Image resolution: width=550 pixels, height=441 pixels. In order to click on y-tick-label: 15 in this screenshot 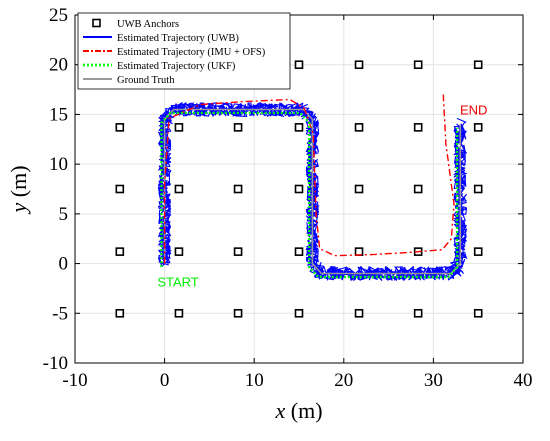, I will do `click(58, 114)`.